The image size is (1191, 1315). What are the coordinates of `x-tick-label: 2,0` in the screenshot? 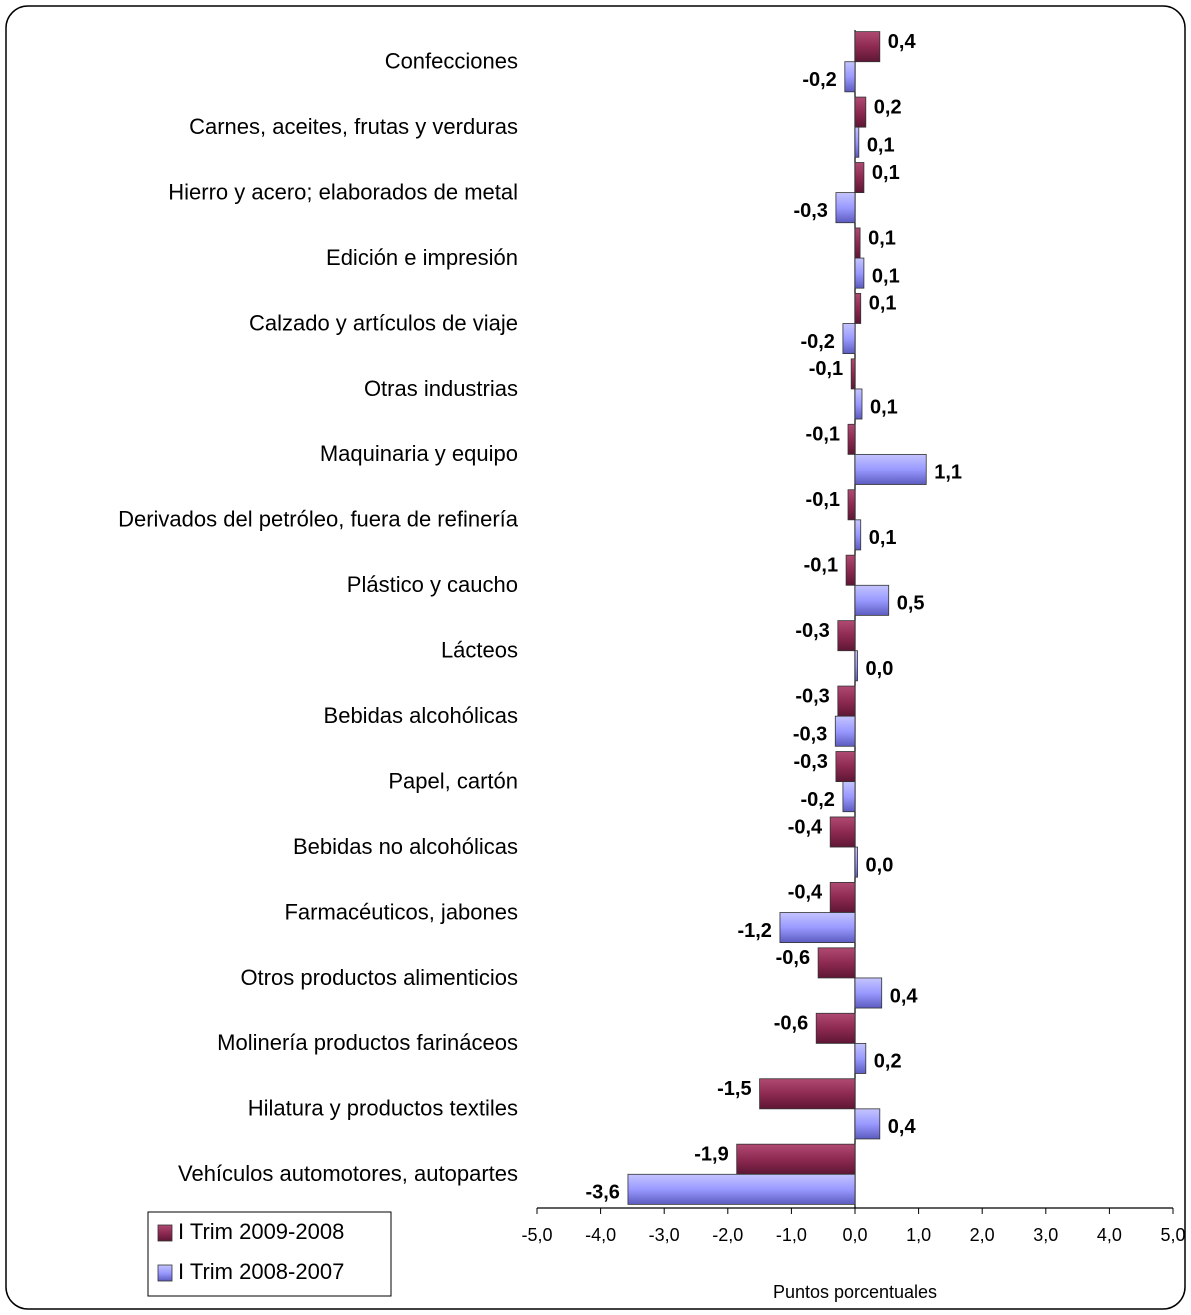 It's located at (982, 1235).